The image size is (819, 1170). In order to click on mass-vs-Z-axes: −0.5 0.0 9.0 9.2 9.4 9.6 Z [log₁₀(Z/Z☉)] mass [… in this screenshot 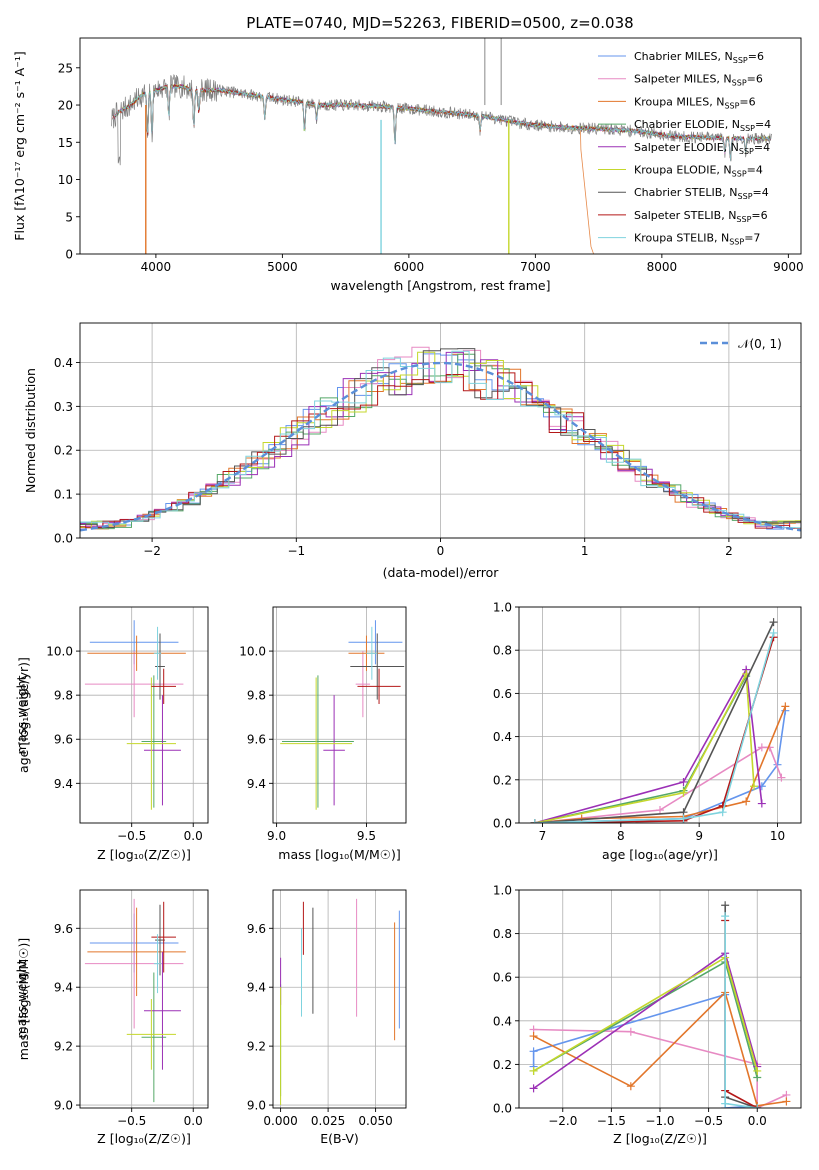, I will do `click(112, 1017)`.